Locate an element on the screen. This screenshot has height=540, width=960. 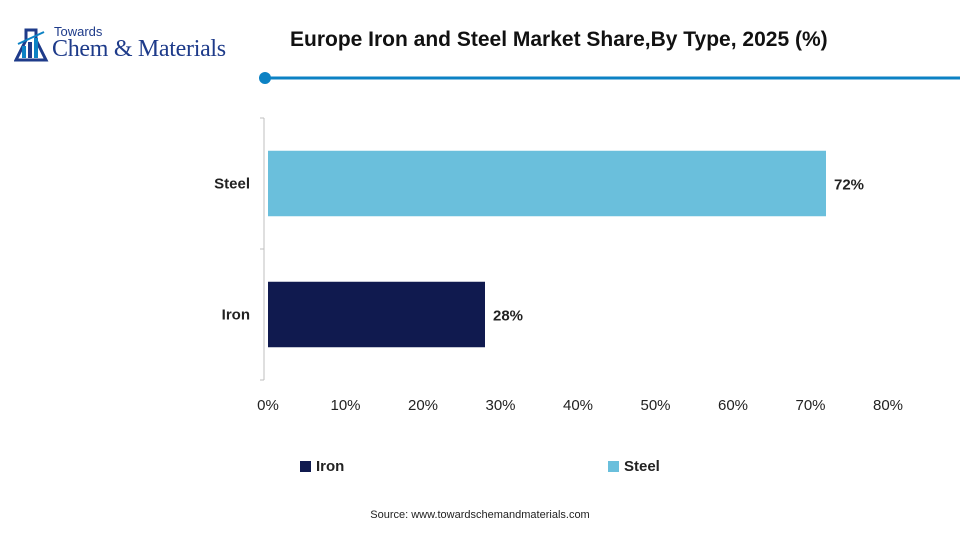
brand-logo: Towards Chem & Materials is located at coordinates (134, 46).